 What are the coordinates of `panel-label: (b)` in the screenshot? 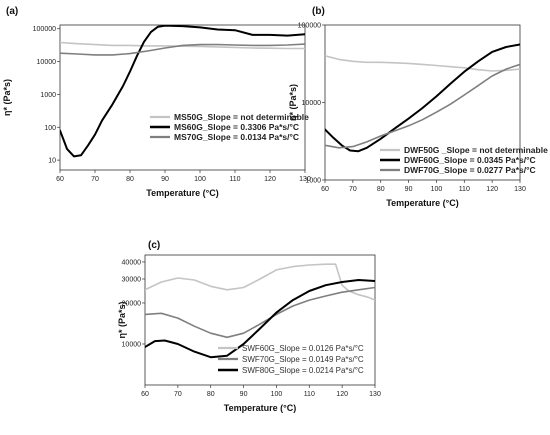 It's located at (318, 11).